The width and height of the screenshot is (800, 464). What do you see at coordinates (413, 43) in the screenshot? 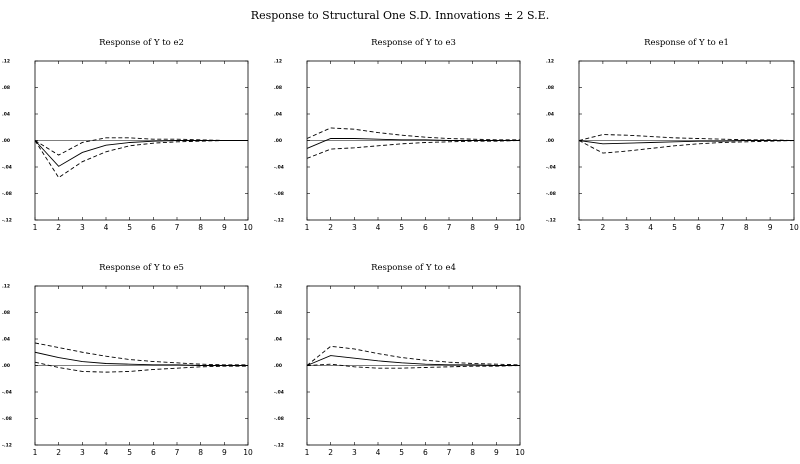
I see `panel-title: Response of Y to e3` at bounding box center [413, 43].